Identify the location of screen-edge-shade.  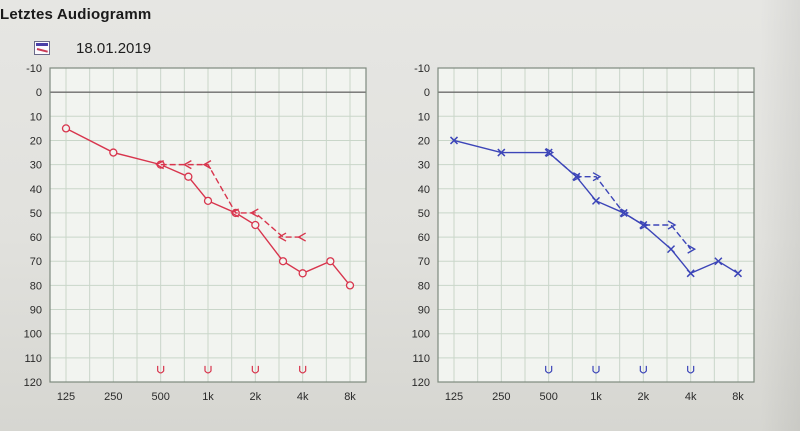
(780, 215).